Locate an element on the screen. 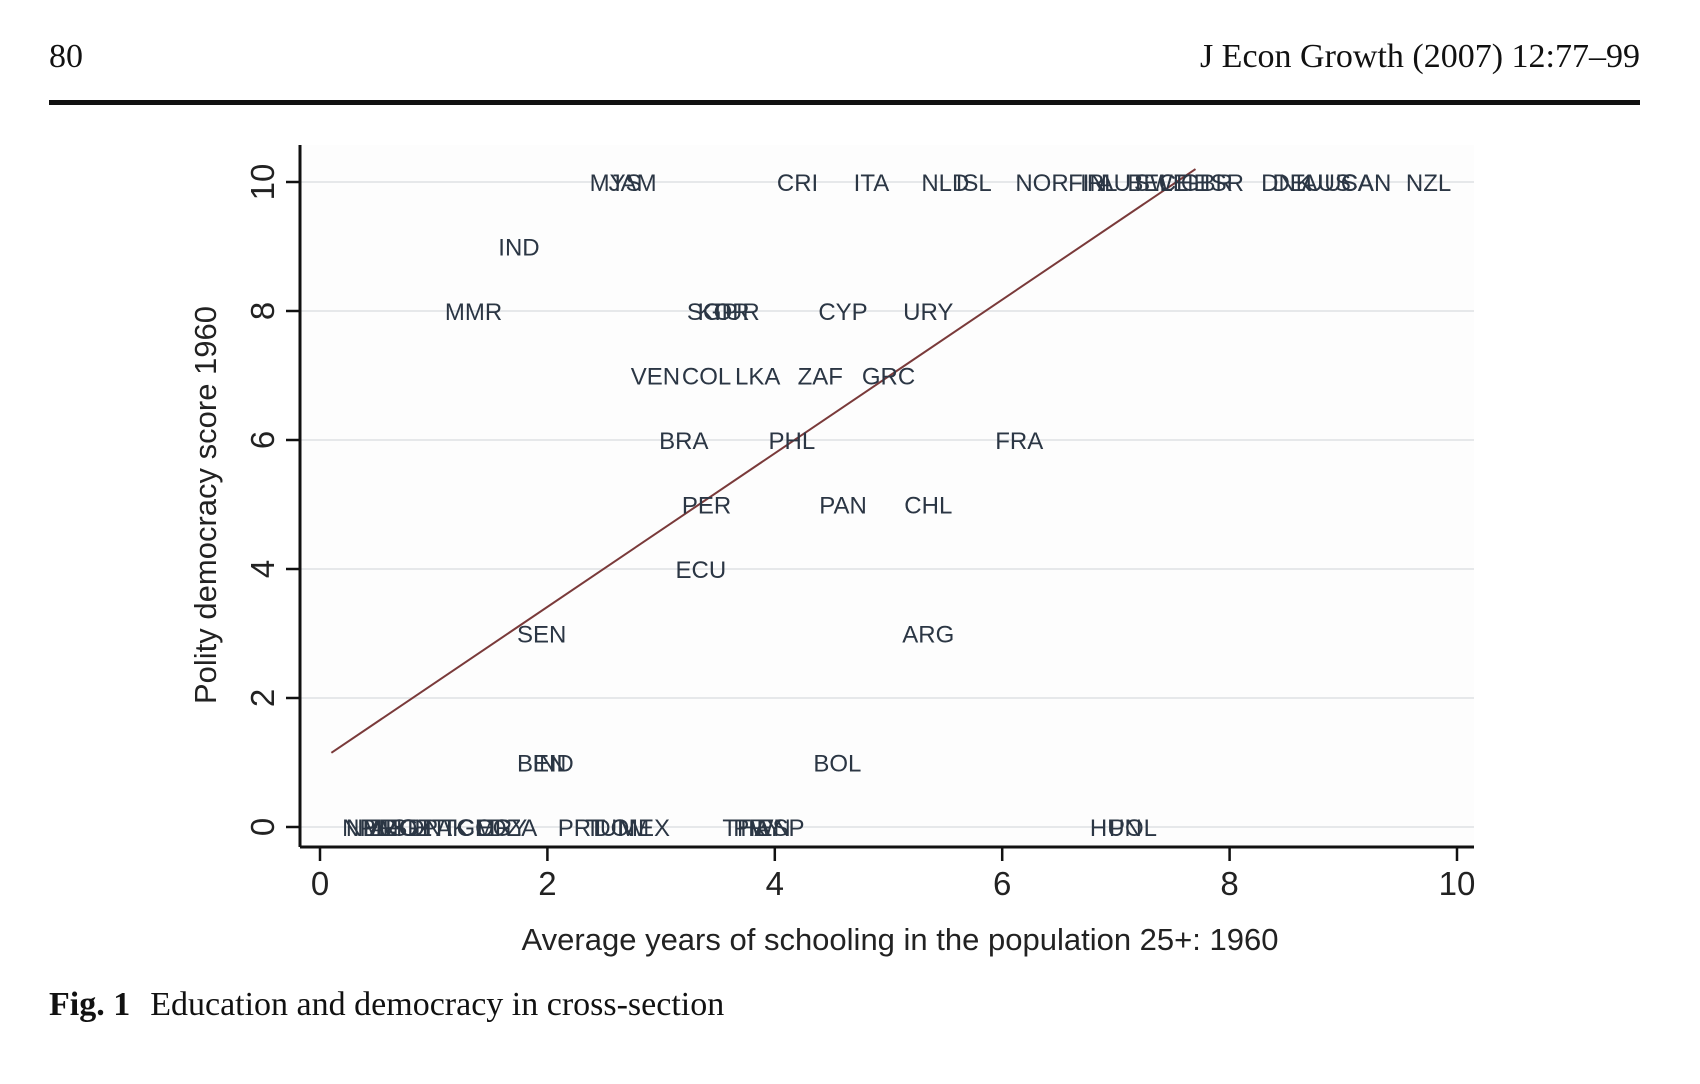 Image resolution: width=1700 pixels, height=1084 pixels. point-label: HTI is located at coordinates (433, 828).